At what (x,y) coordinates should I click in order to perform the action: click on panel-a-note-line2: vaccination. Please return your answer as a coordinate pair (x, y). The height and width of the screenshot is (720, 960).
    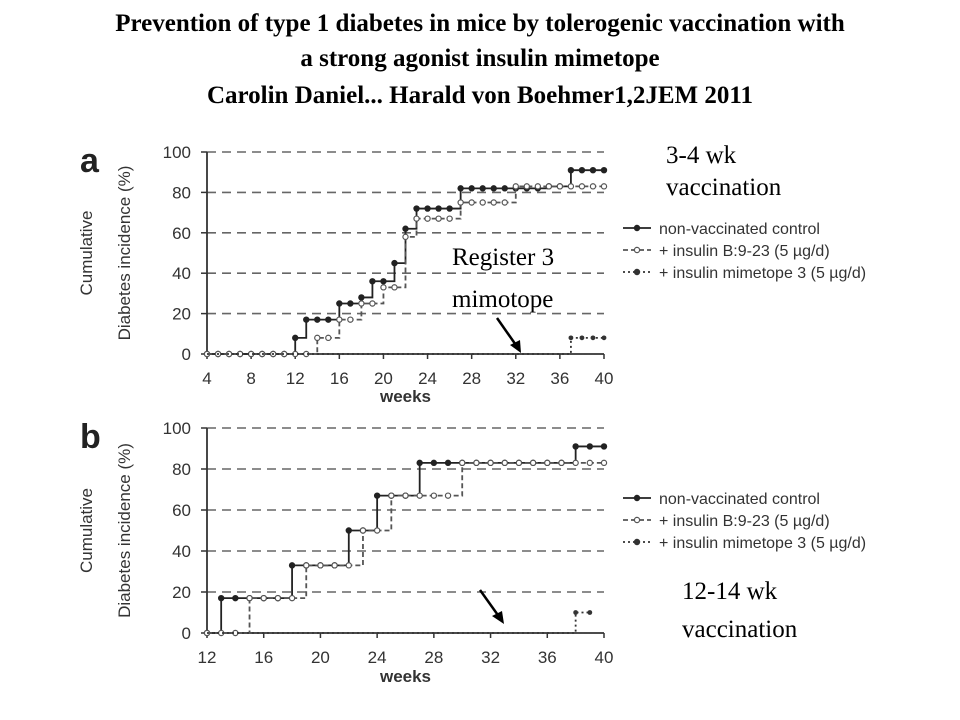
    Looking at the image, I should click on (724, 187).